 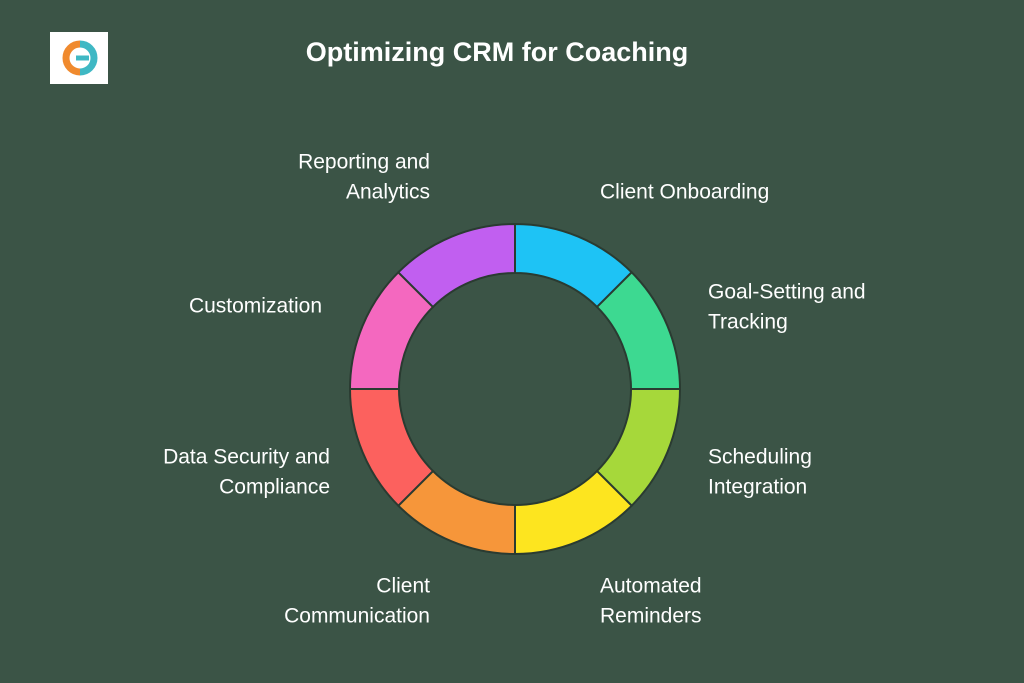 I want to click on segment-label: Client, so click(x=403, y=586).